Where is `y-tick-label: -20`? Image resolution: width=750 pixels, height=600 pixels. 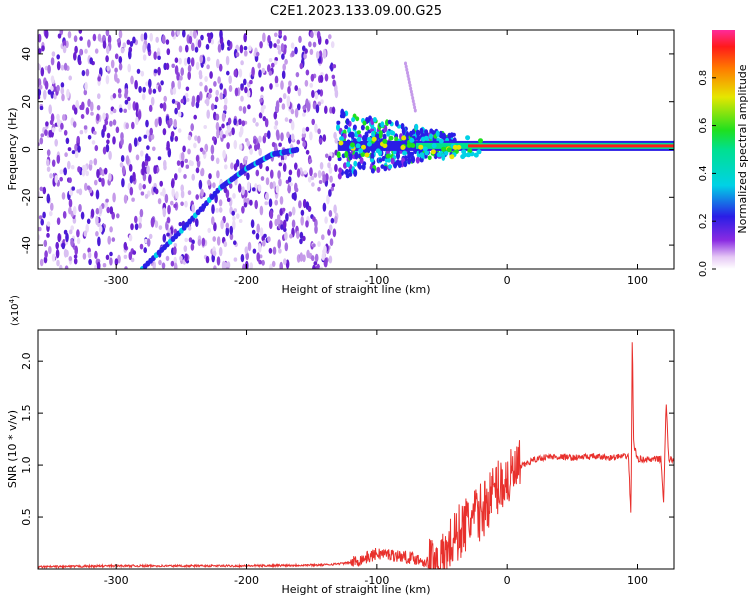 y-tick-label: -20 is located at coordinates (26, 197).